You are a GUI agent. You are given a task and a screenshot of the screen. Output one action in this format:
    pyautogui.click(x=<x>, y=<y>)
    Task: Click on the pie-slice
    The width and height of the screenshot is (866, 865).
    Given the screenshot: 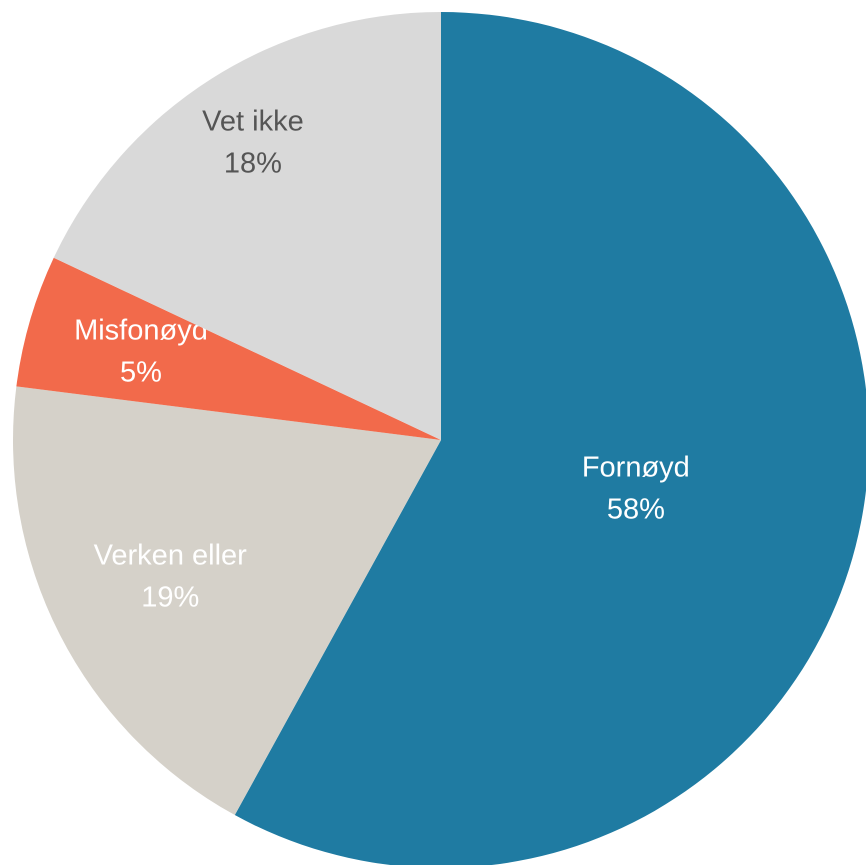 What is the action you would take?
    pyautogui.click(x=228, y=348)
    